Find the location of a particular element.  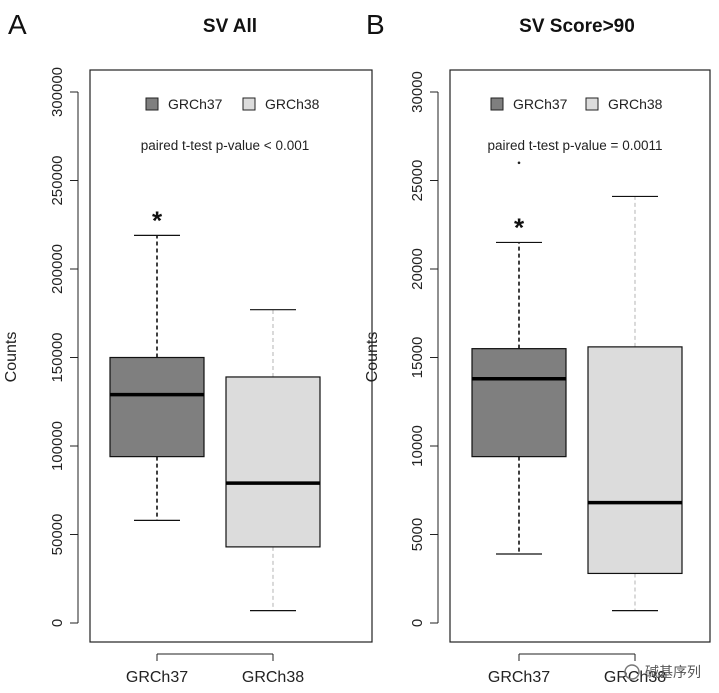

panel-a-y-tick-label: 50000 is located at coordinates (57, 535).